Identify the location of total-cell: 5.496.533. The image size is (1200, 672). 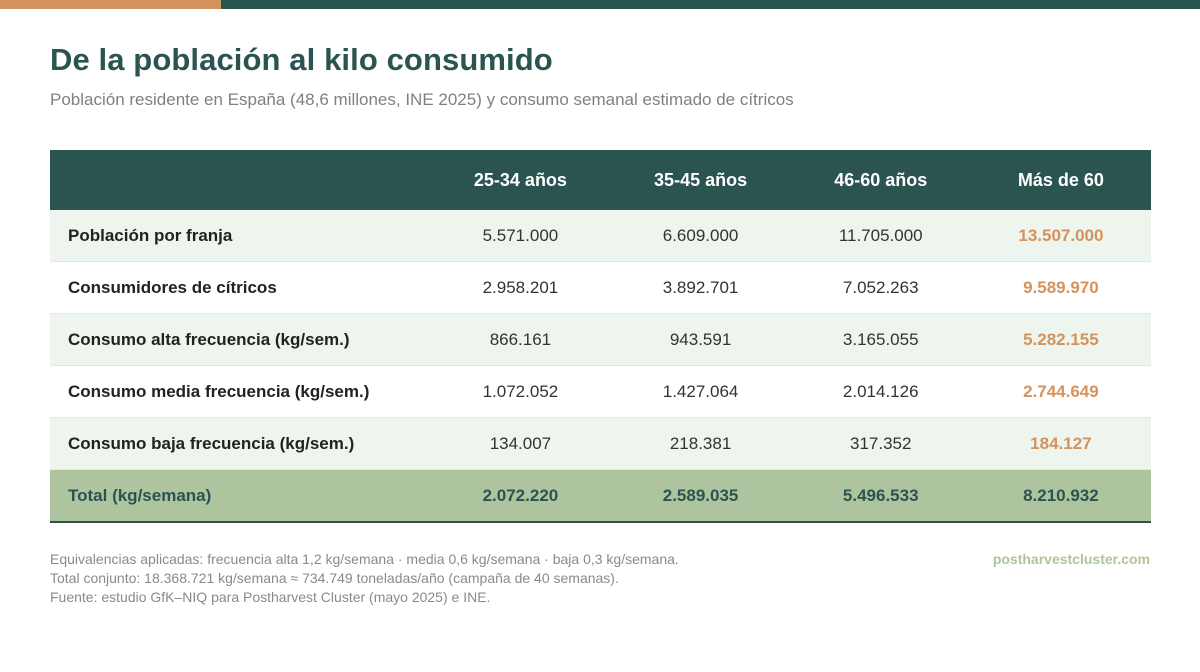
(880, 495).